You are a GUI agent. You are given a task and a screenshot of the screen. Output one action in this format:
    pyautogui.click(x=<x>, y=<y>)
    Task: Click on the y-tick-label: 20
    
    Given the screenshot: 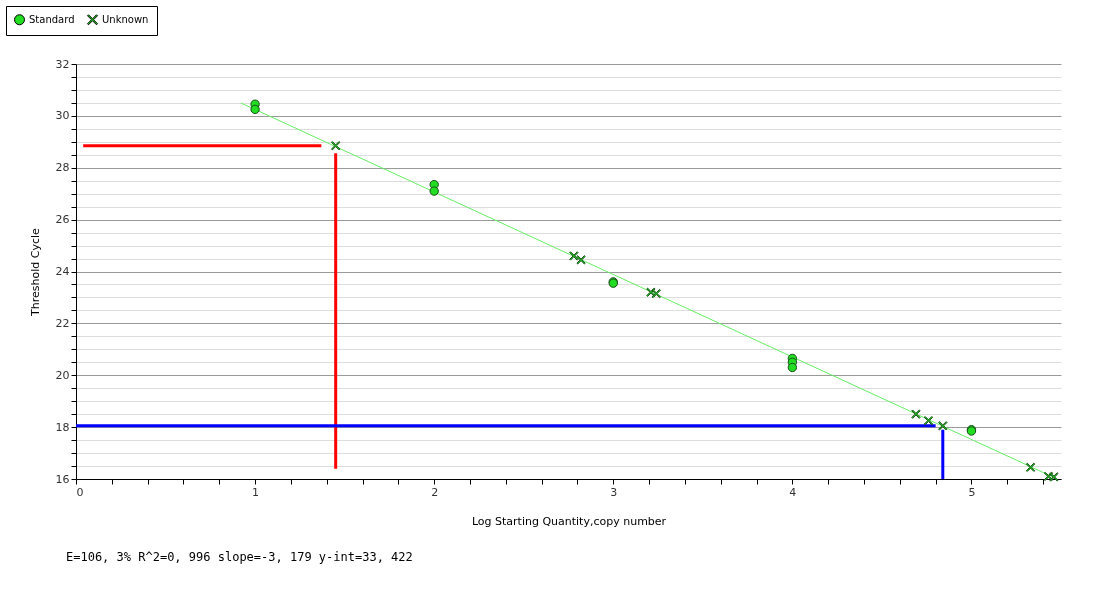 What is the action you would take?
    pyautogui.click(x=62, y=375)
    